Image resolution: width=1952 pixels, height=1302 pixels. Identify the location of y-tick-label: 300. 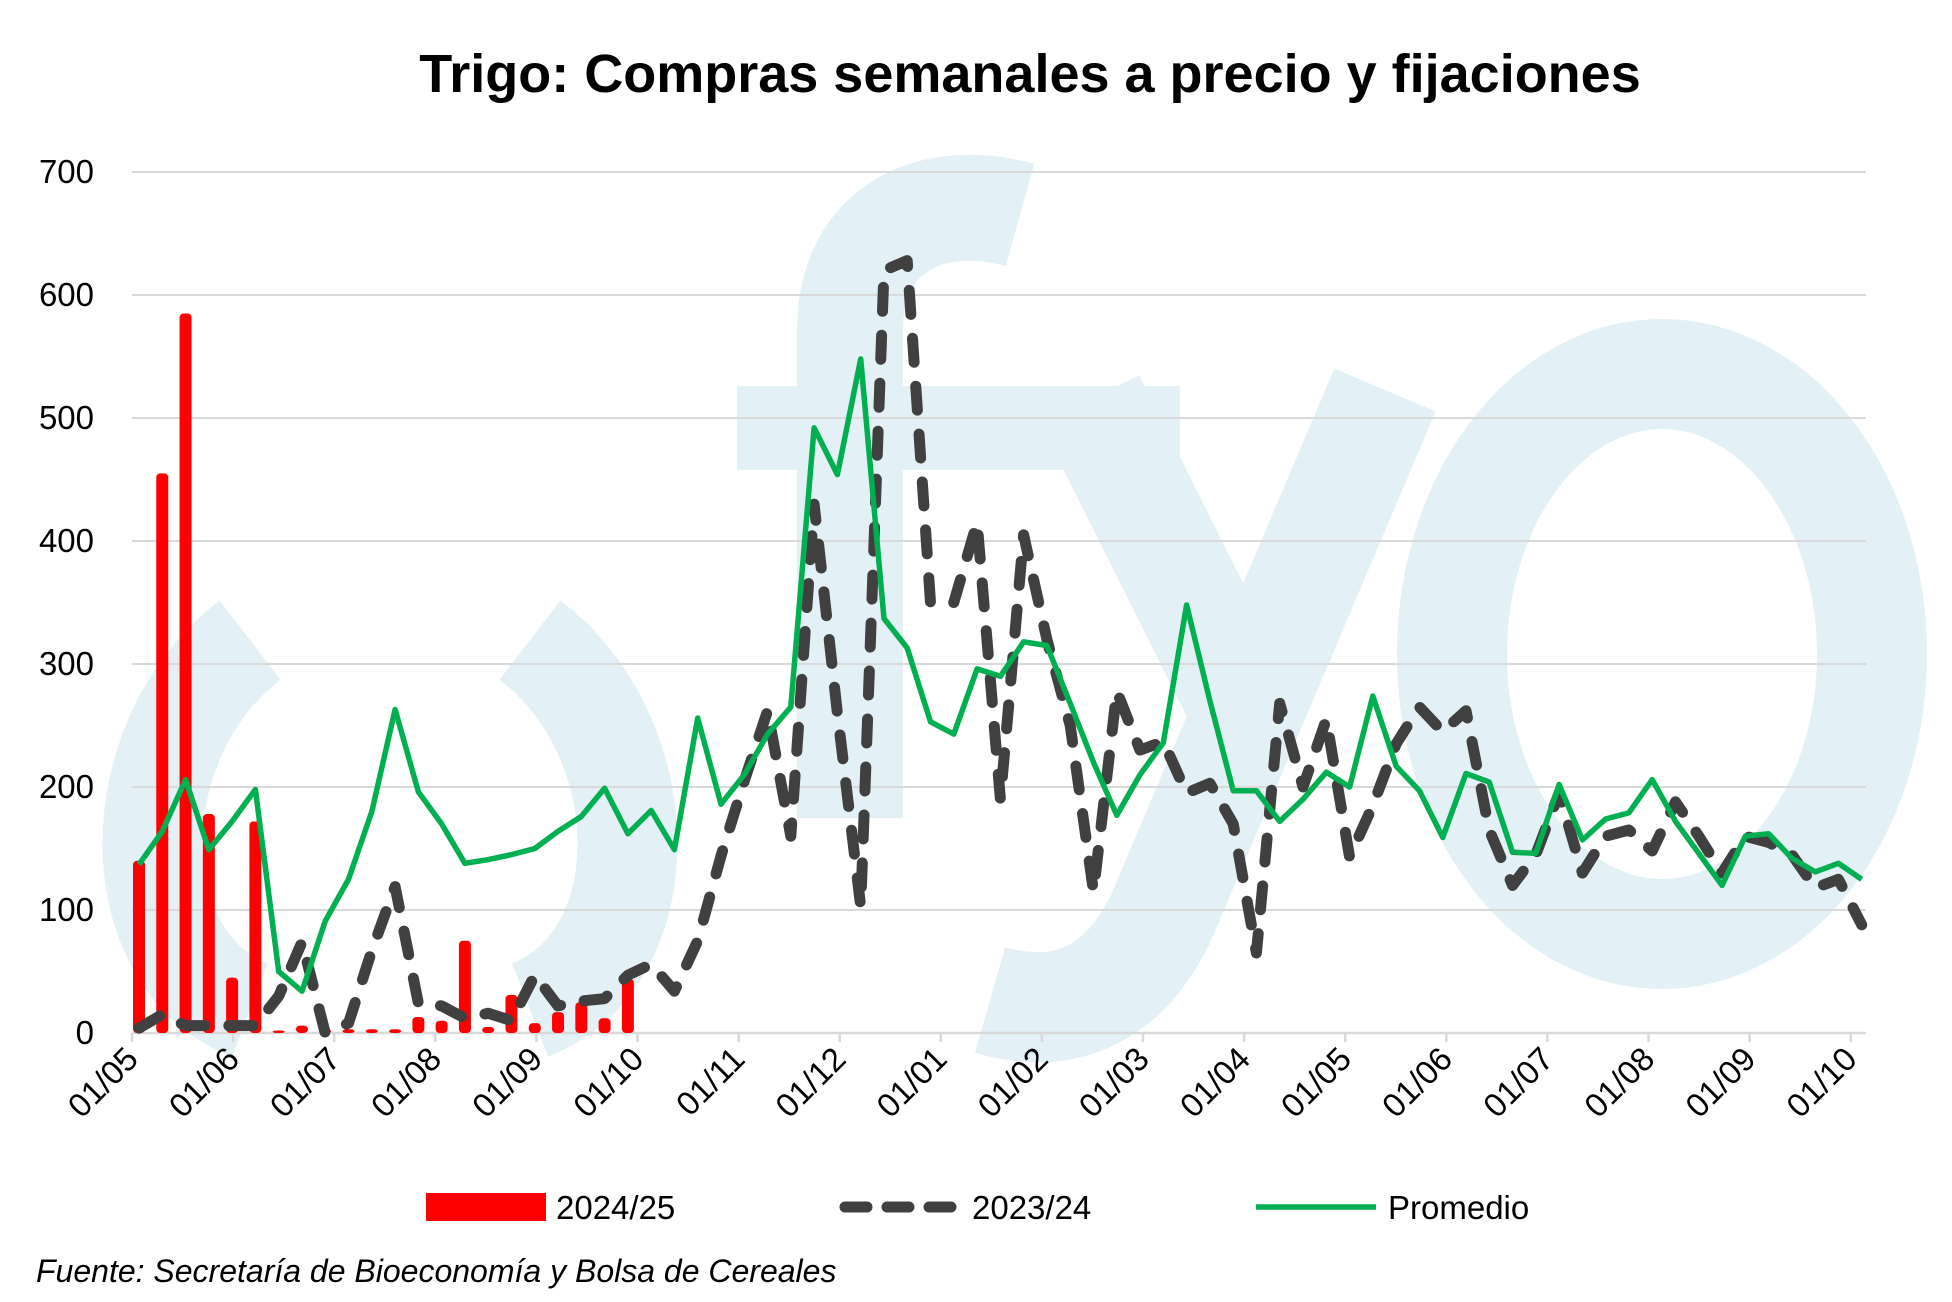
(66, 663).